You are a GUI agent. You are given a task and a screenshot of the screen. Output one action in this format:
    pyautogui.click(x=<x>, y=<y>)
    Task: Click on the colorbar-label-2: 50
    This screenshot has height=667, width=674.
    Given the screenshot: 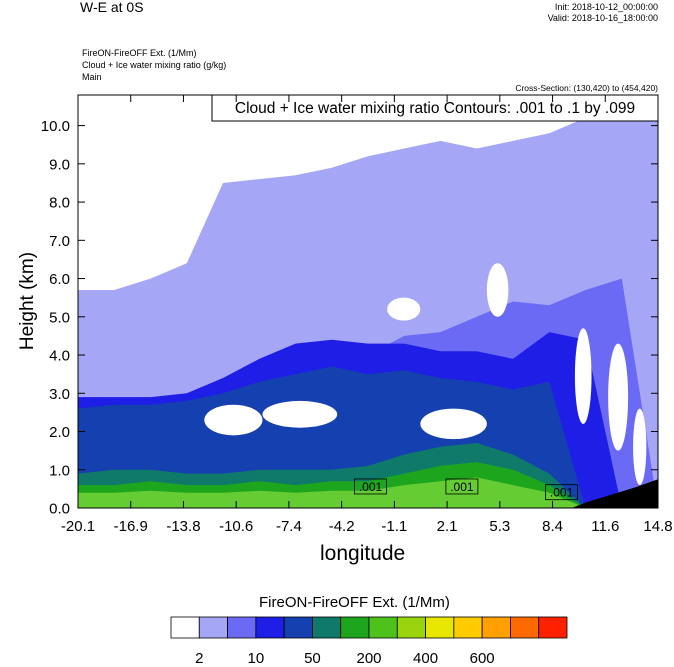 What is the action you would take?
    pyautogui.click(x=312, y=658)
    